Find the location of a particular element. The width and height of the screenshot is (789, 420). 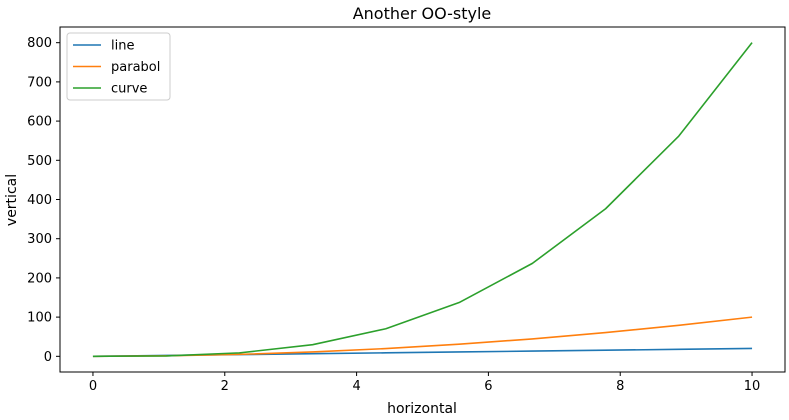

y-tick-label: 700 is located at coordinates (39, 82).